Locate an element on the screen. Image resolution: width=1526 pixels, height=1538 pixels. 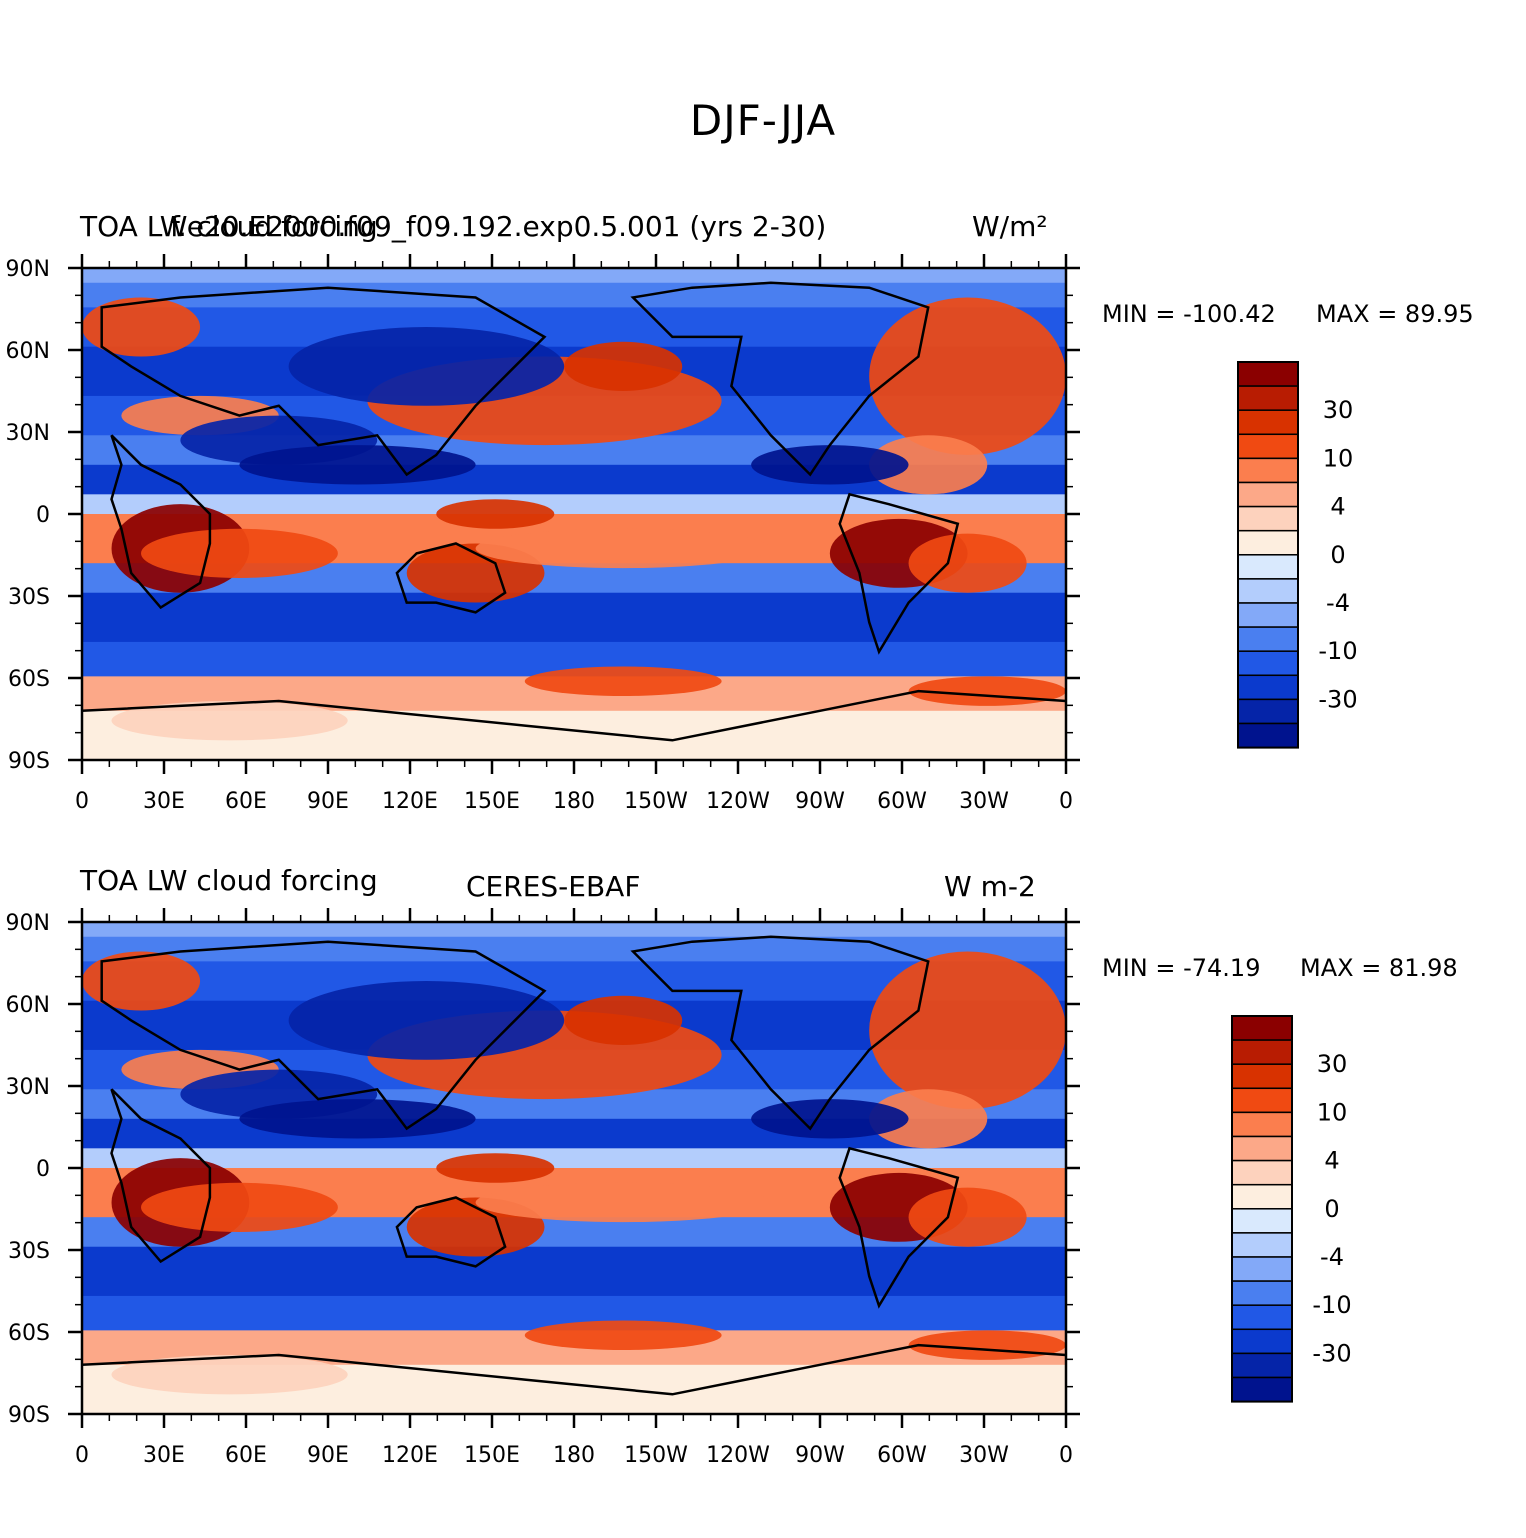
panel-1-max: MAX = 89.95 is located at coordinates (1395, 314).